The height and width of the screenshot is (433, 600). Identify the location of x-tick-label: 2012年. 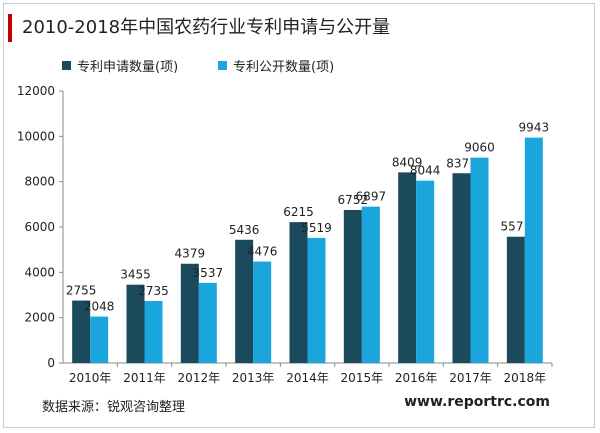
(199, 378).